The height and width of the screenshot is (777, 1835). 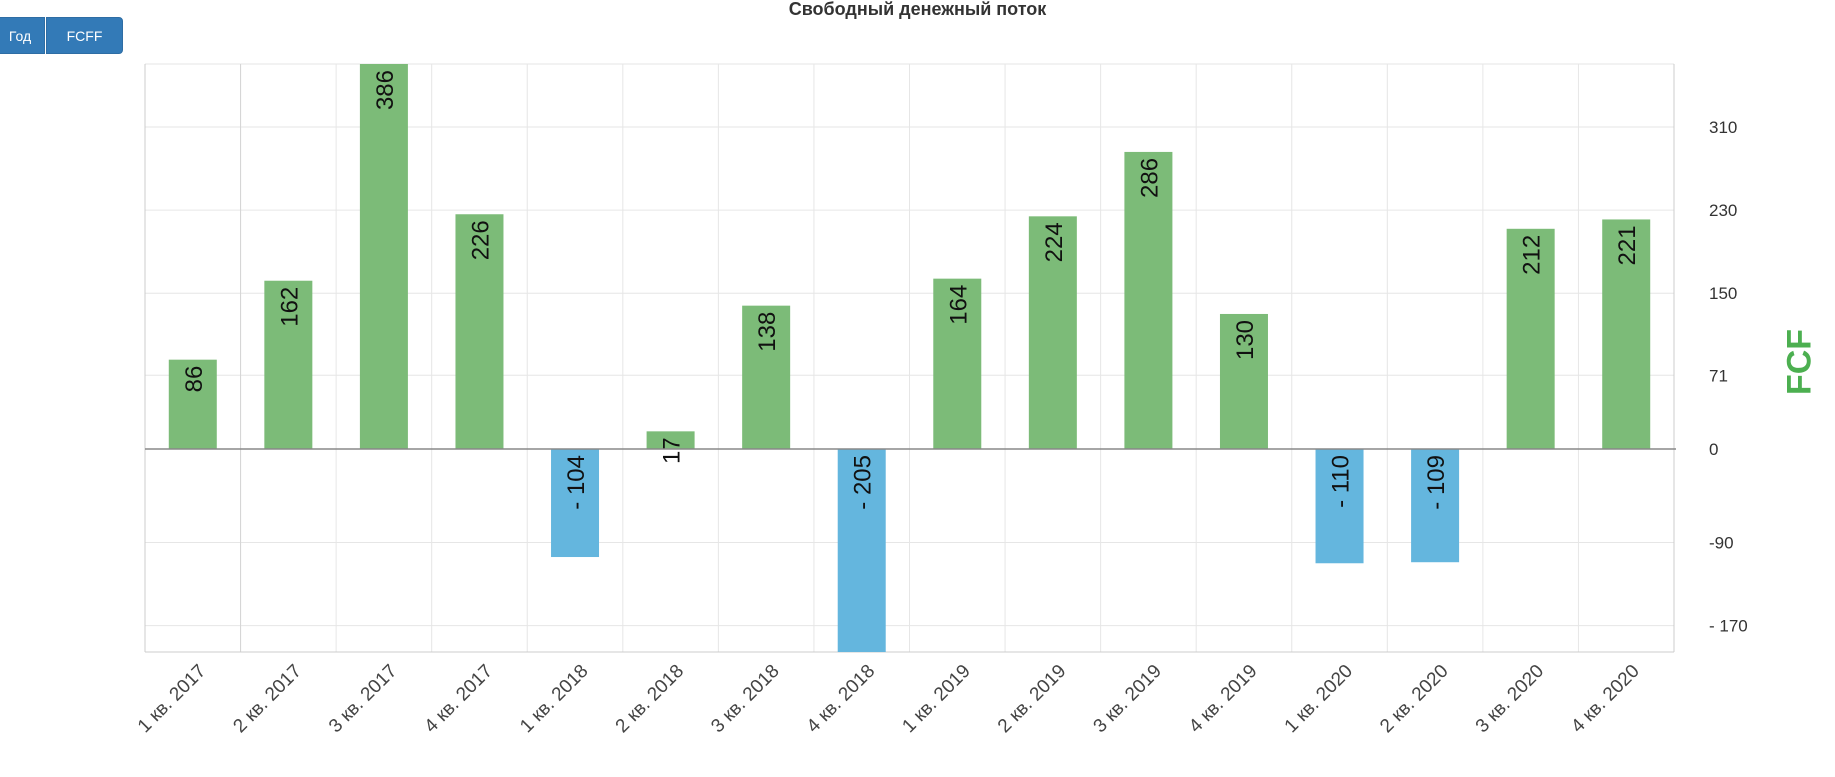 What do you see at coordinates (385, 90) in the screenshot?
I see `data-label: 386` at bounding box center [385, 90].